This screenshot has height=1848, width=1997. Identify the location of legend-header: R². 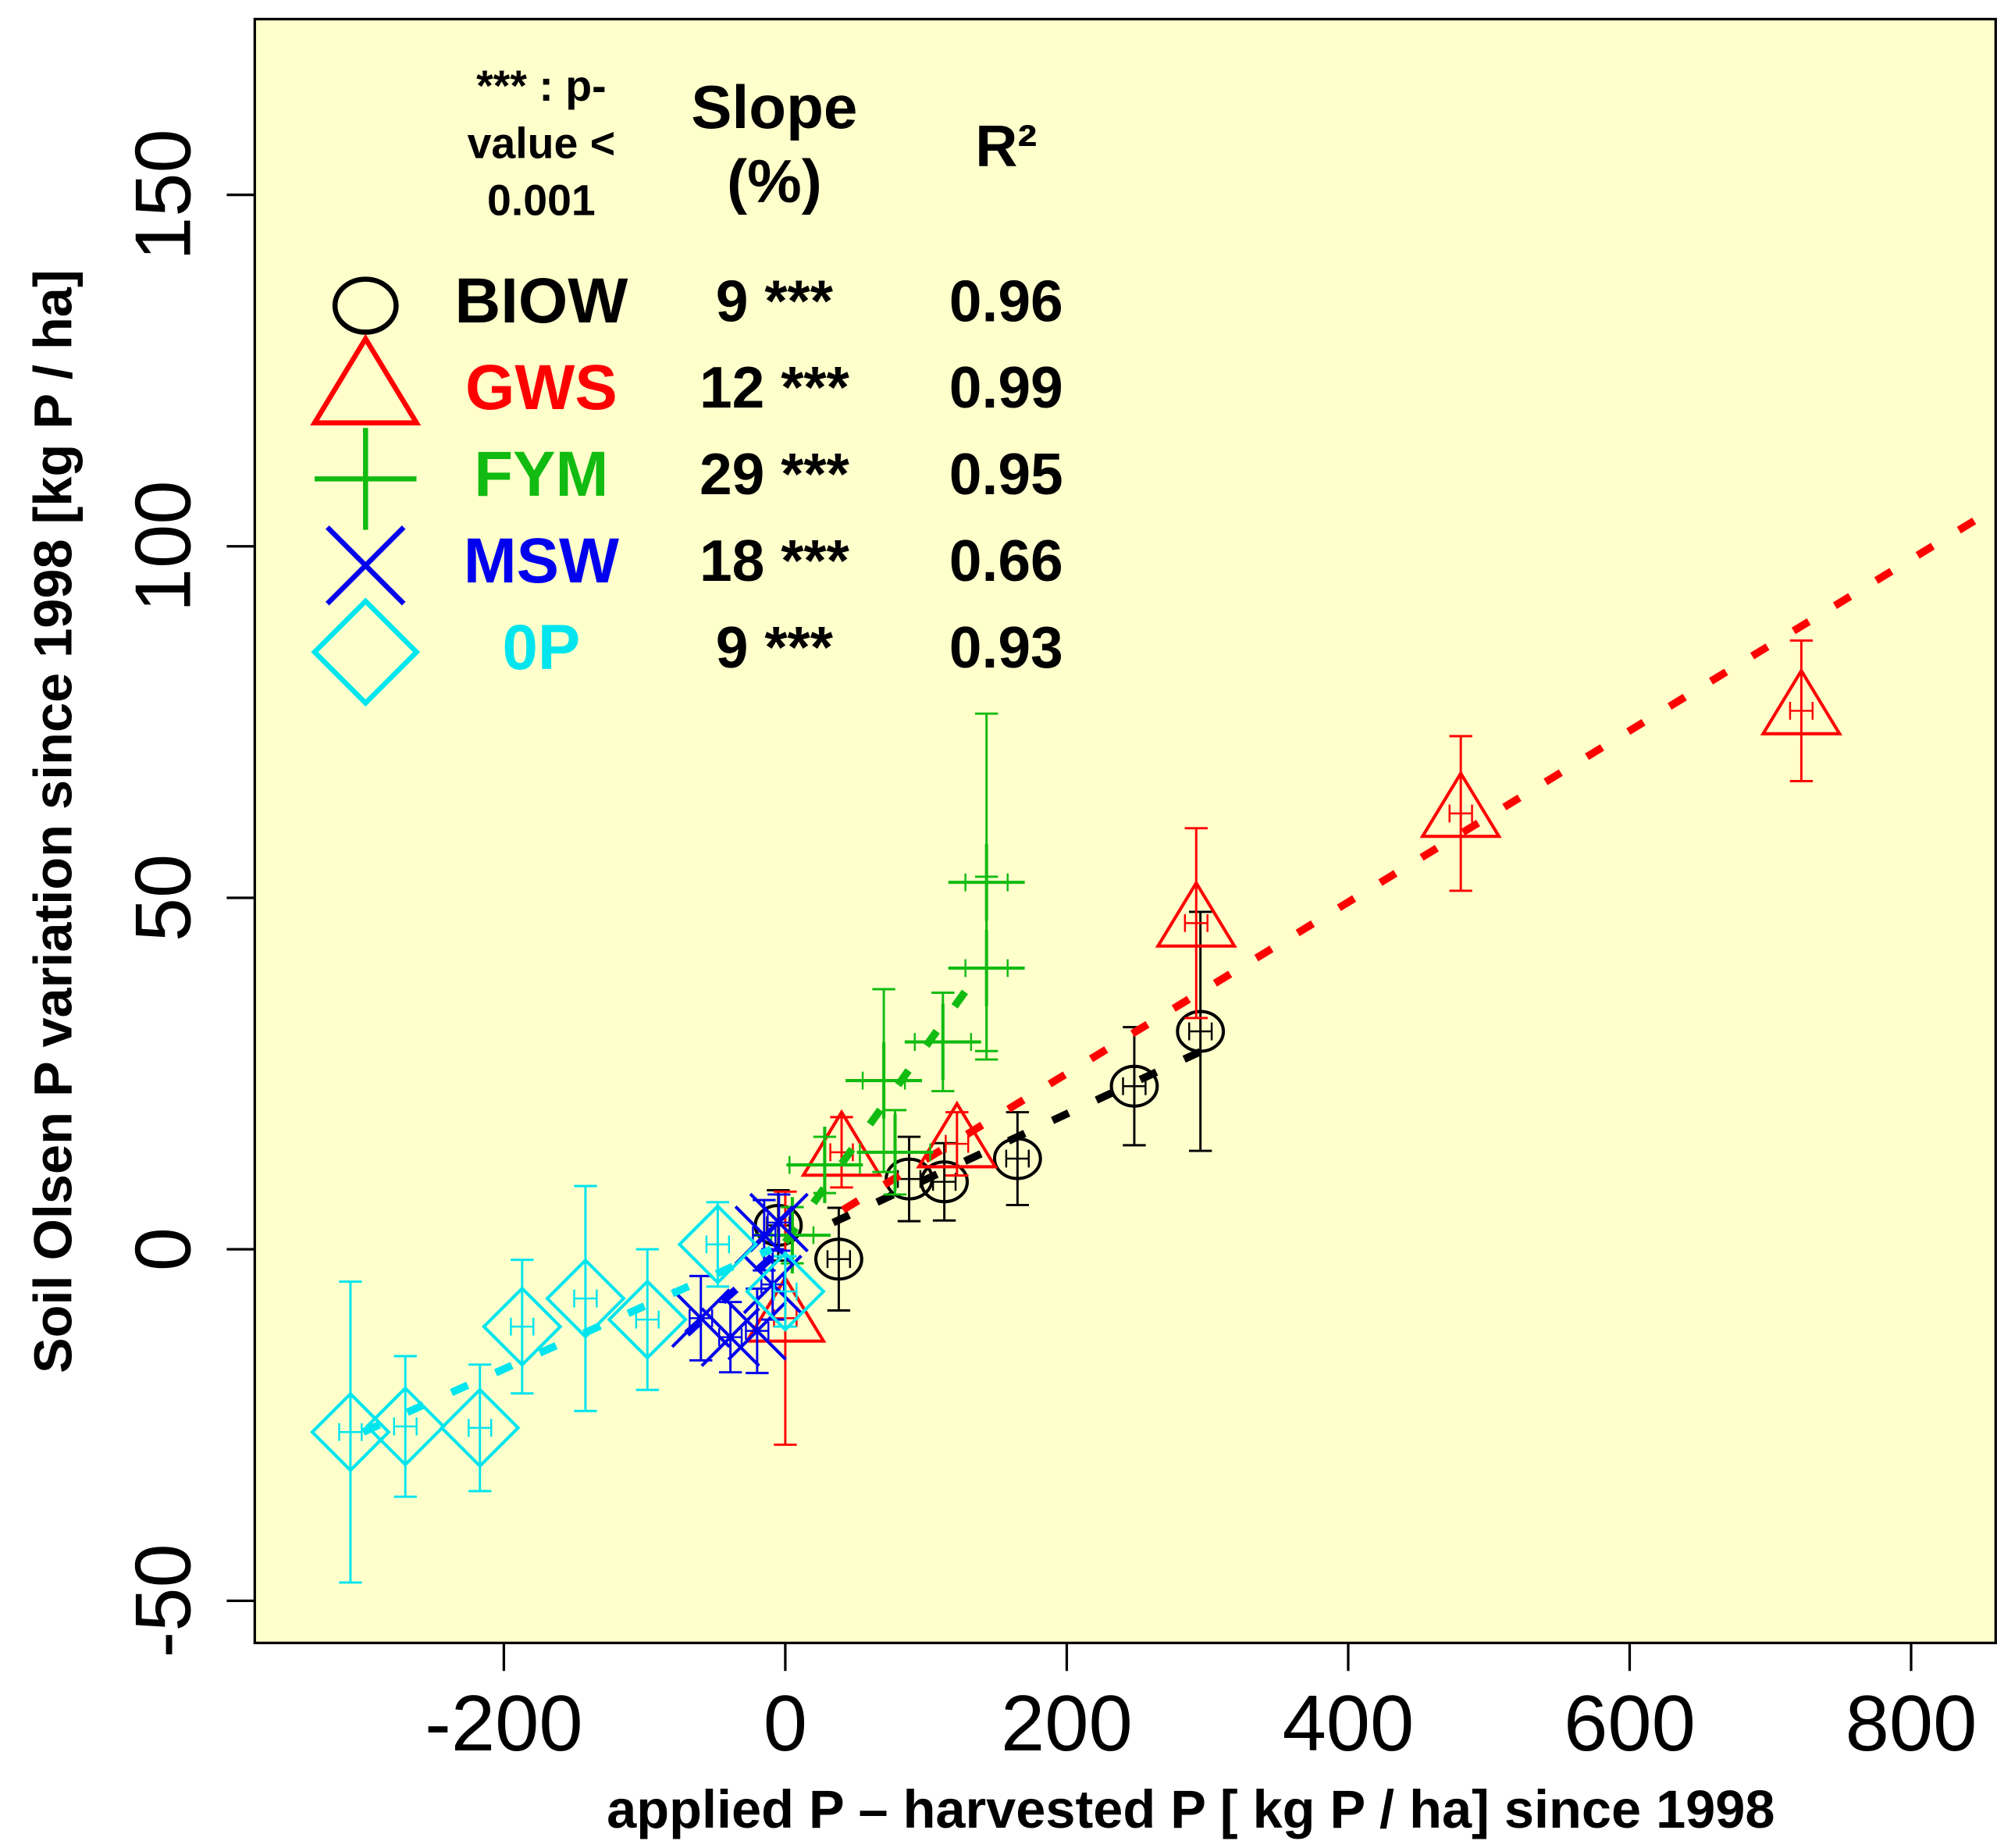
(1006, 145).